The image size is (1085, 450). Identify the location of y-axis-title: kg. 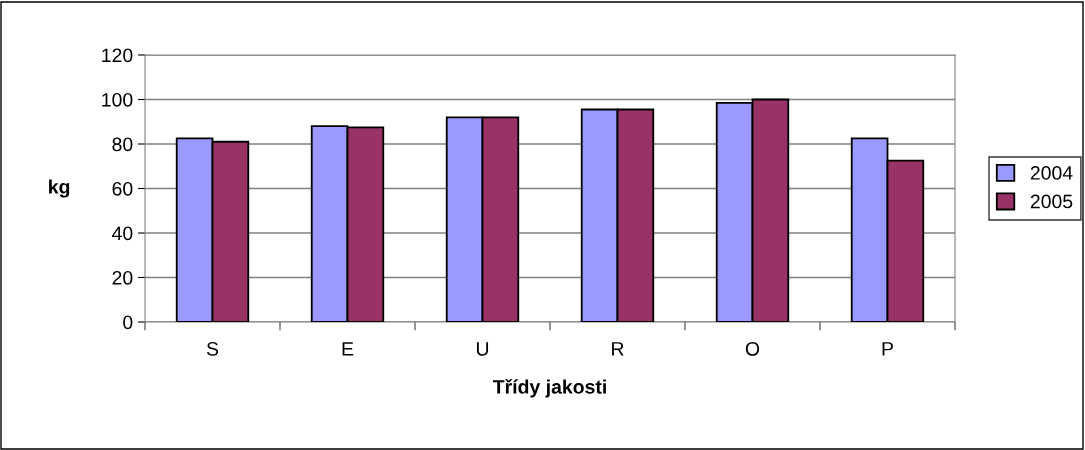
(59, 188).